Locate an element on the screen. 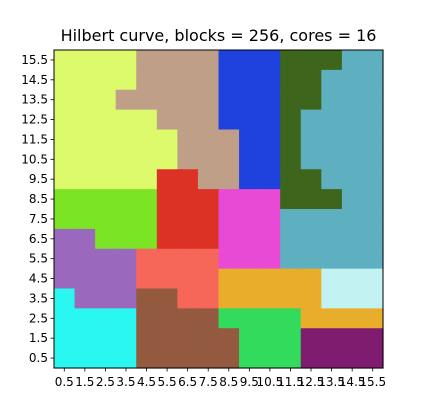  y-tick-label: 12.5 is located at coordinates (34, 120).